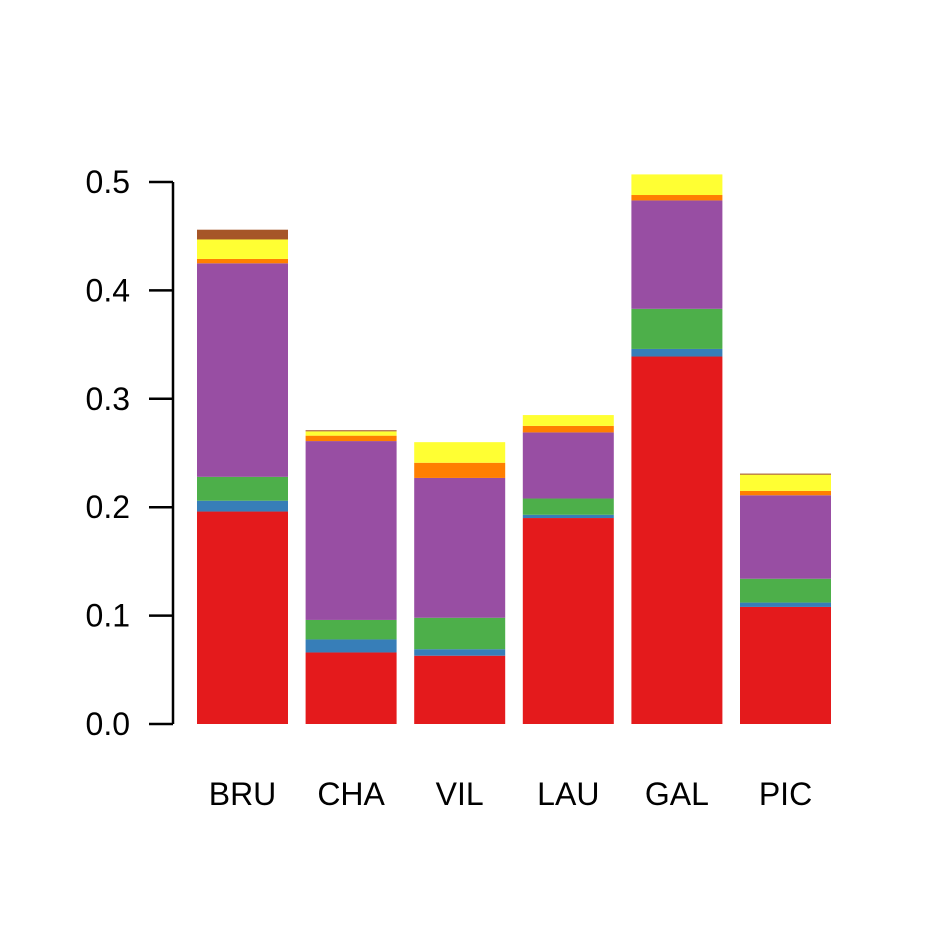 The image size is (944, 949). I want to click on bar-group-gal, so click(677, 449).